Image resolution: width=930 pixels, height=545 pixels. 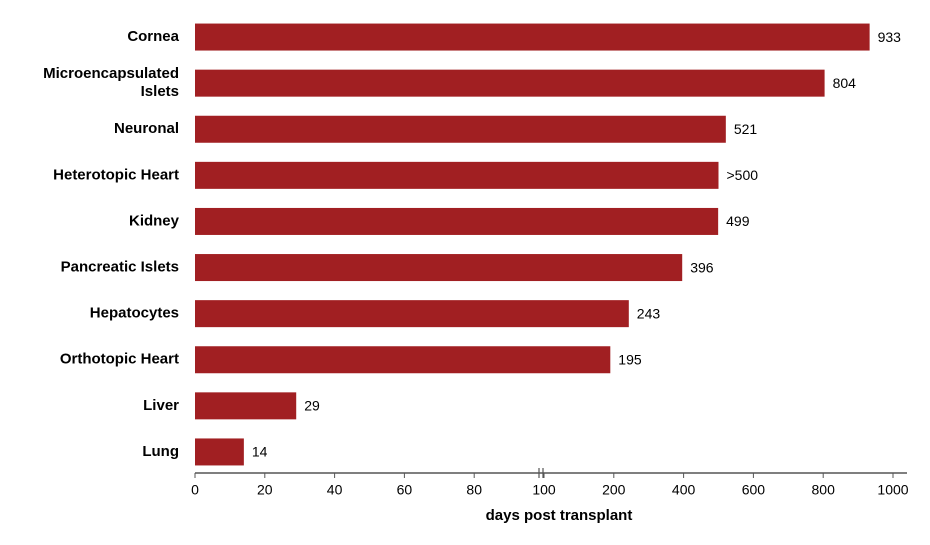 I want to click on x-tick-label: 60, so click(x=405, y=490).